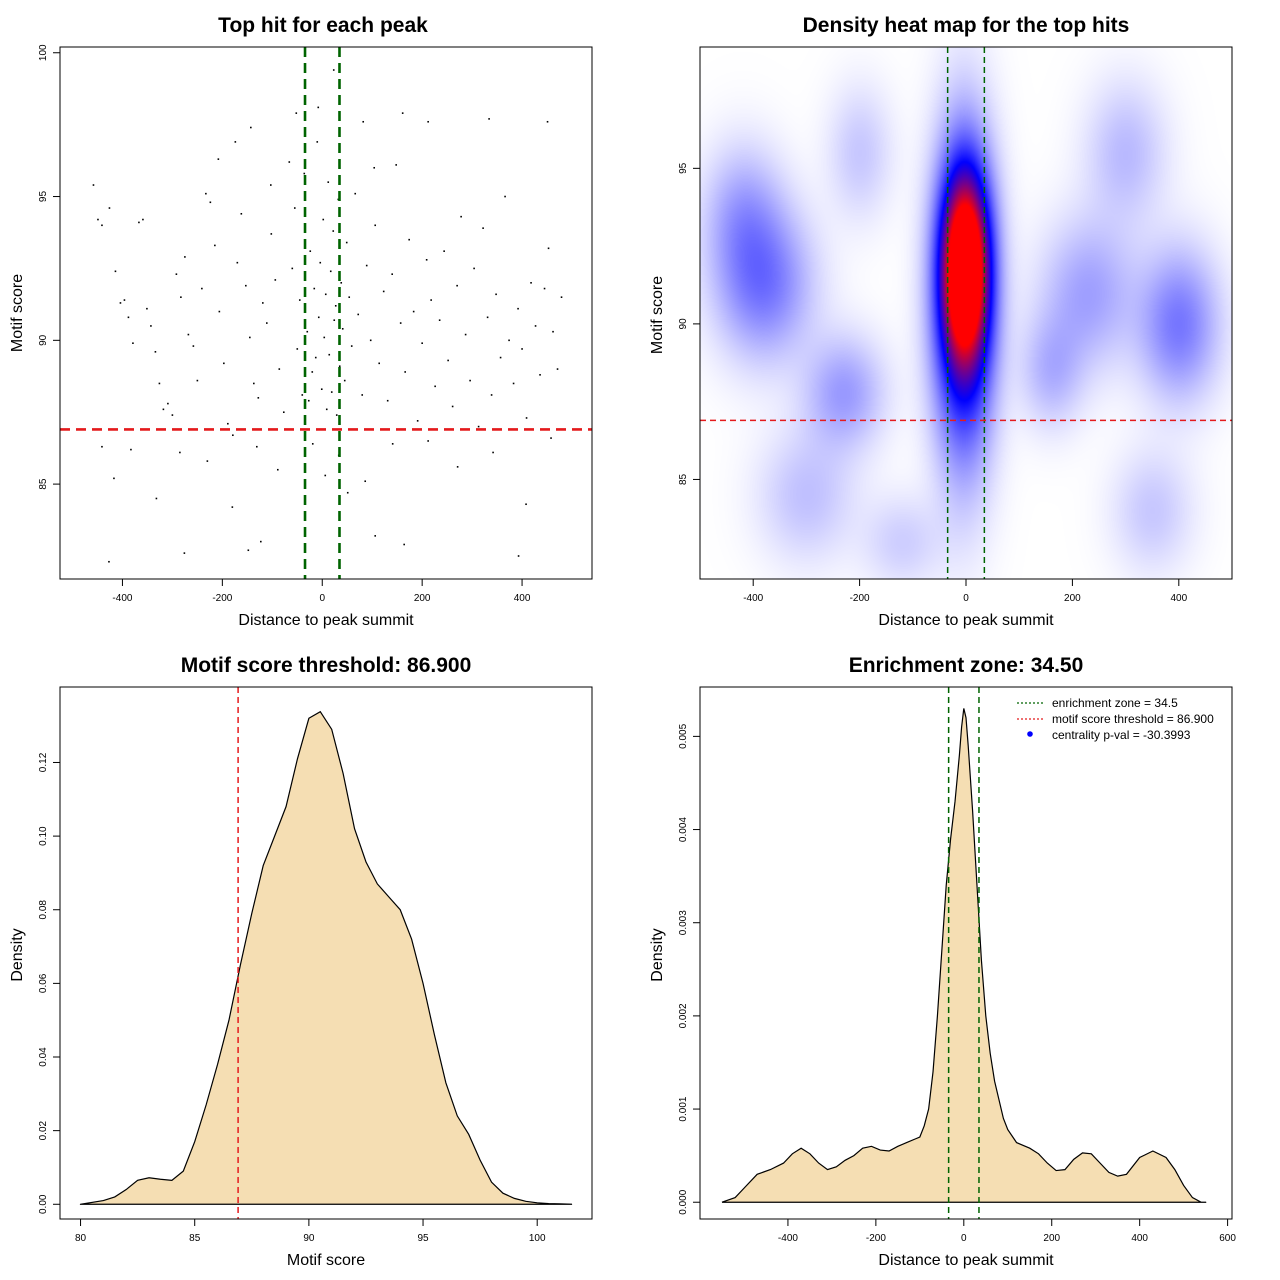 This screenshot has width=1280, height=1280. Describe the element at coordinates (195, 1238) in the screenshot. I see `x-tick-label: 85` at that location.